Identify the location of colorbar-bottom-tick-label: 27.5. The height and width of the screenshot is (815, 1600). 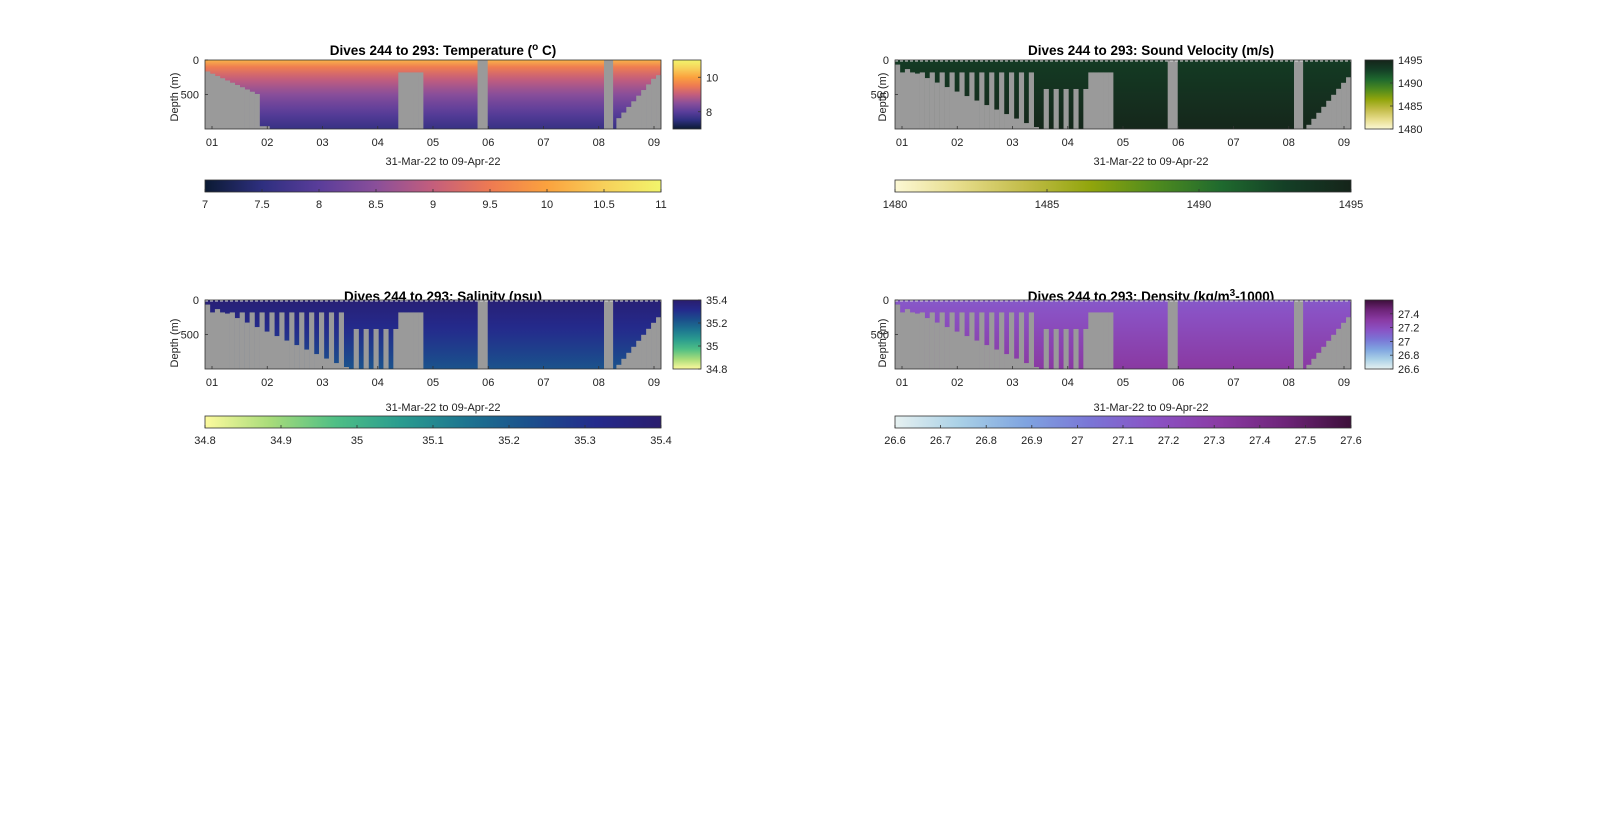
(1305, 441).